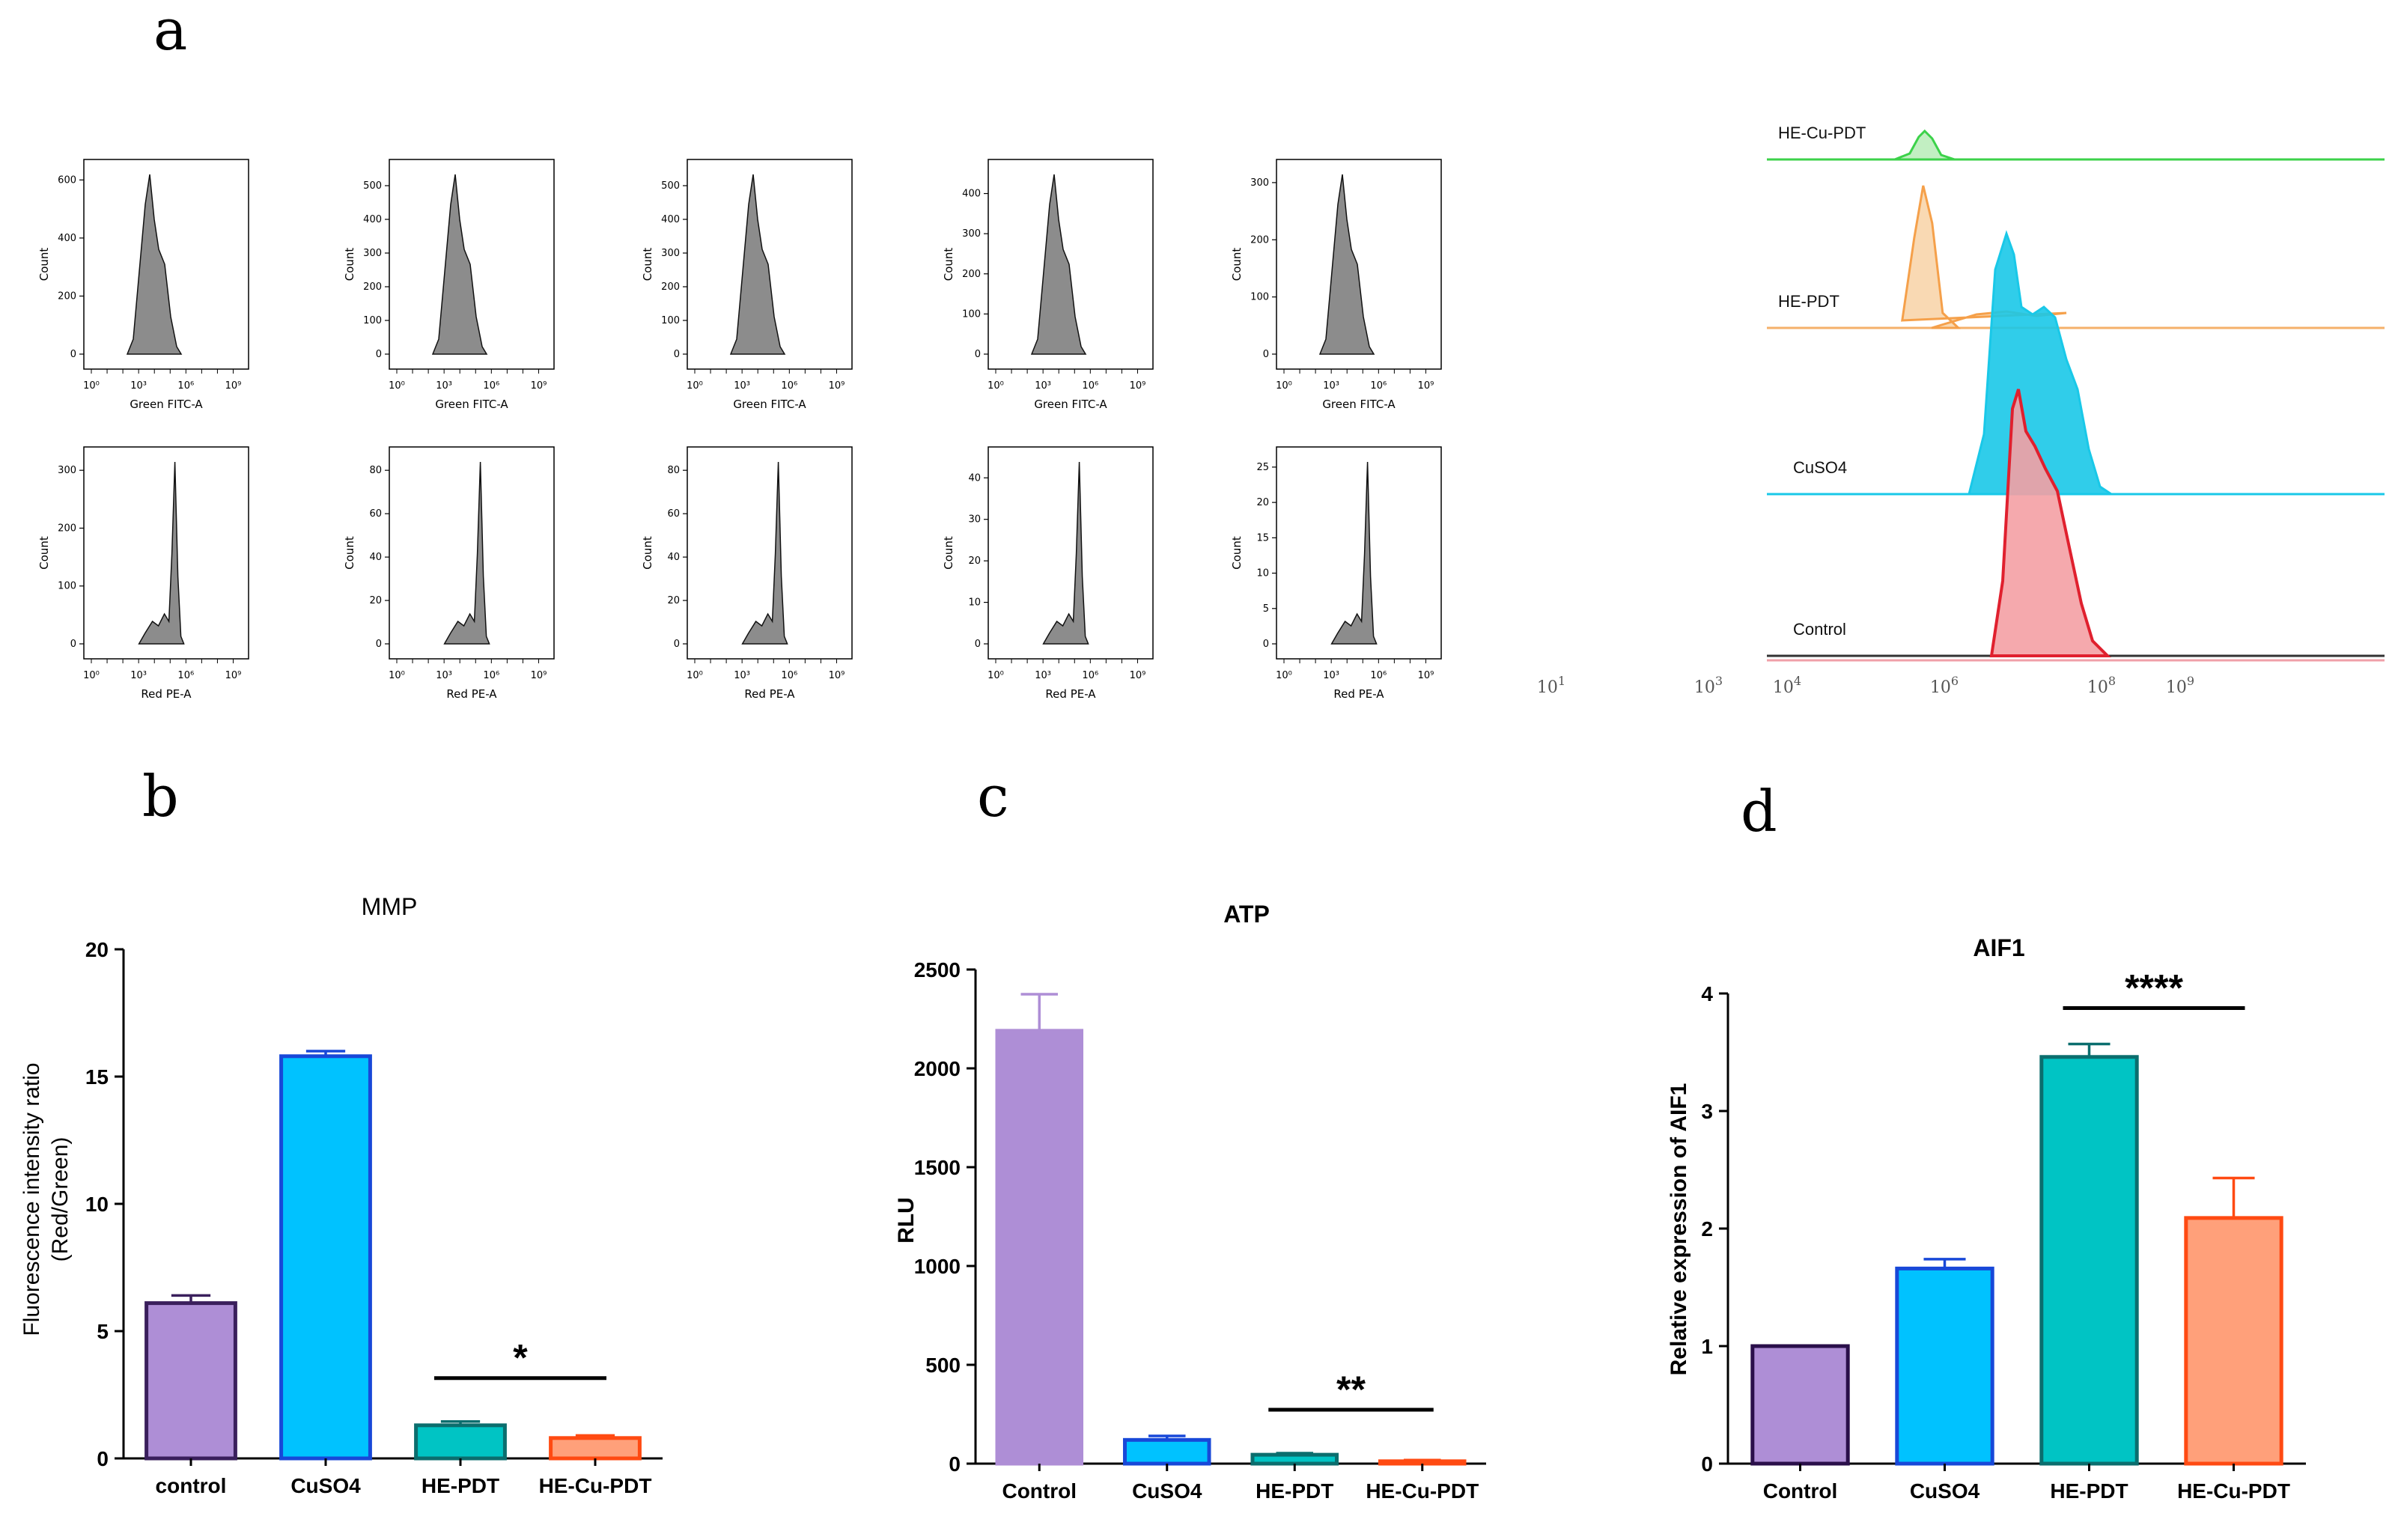 This screenshot has height=1540, width=2401. What do you see at coordinates (937, 969) in the screenshot?
I see `y-tick-label: 2500` at bounding box center [937, 969].